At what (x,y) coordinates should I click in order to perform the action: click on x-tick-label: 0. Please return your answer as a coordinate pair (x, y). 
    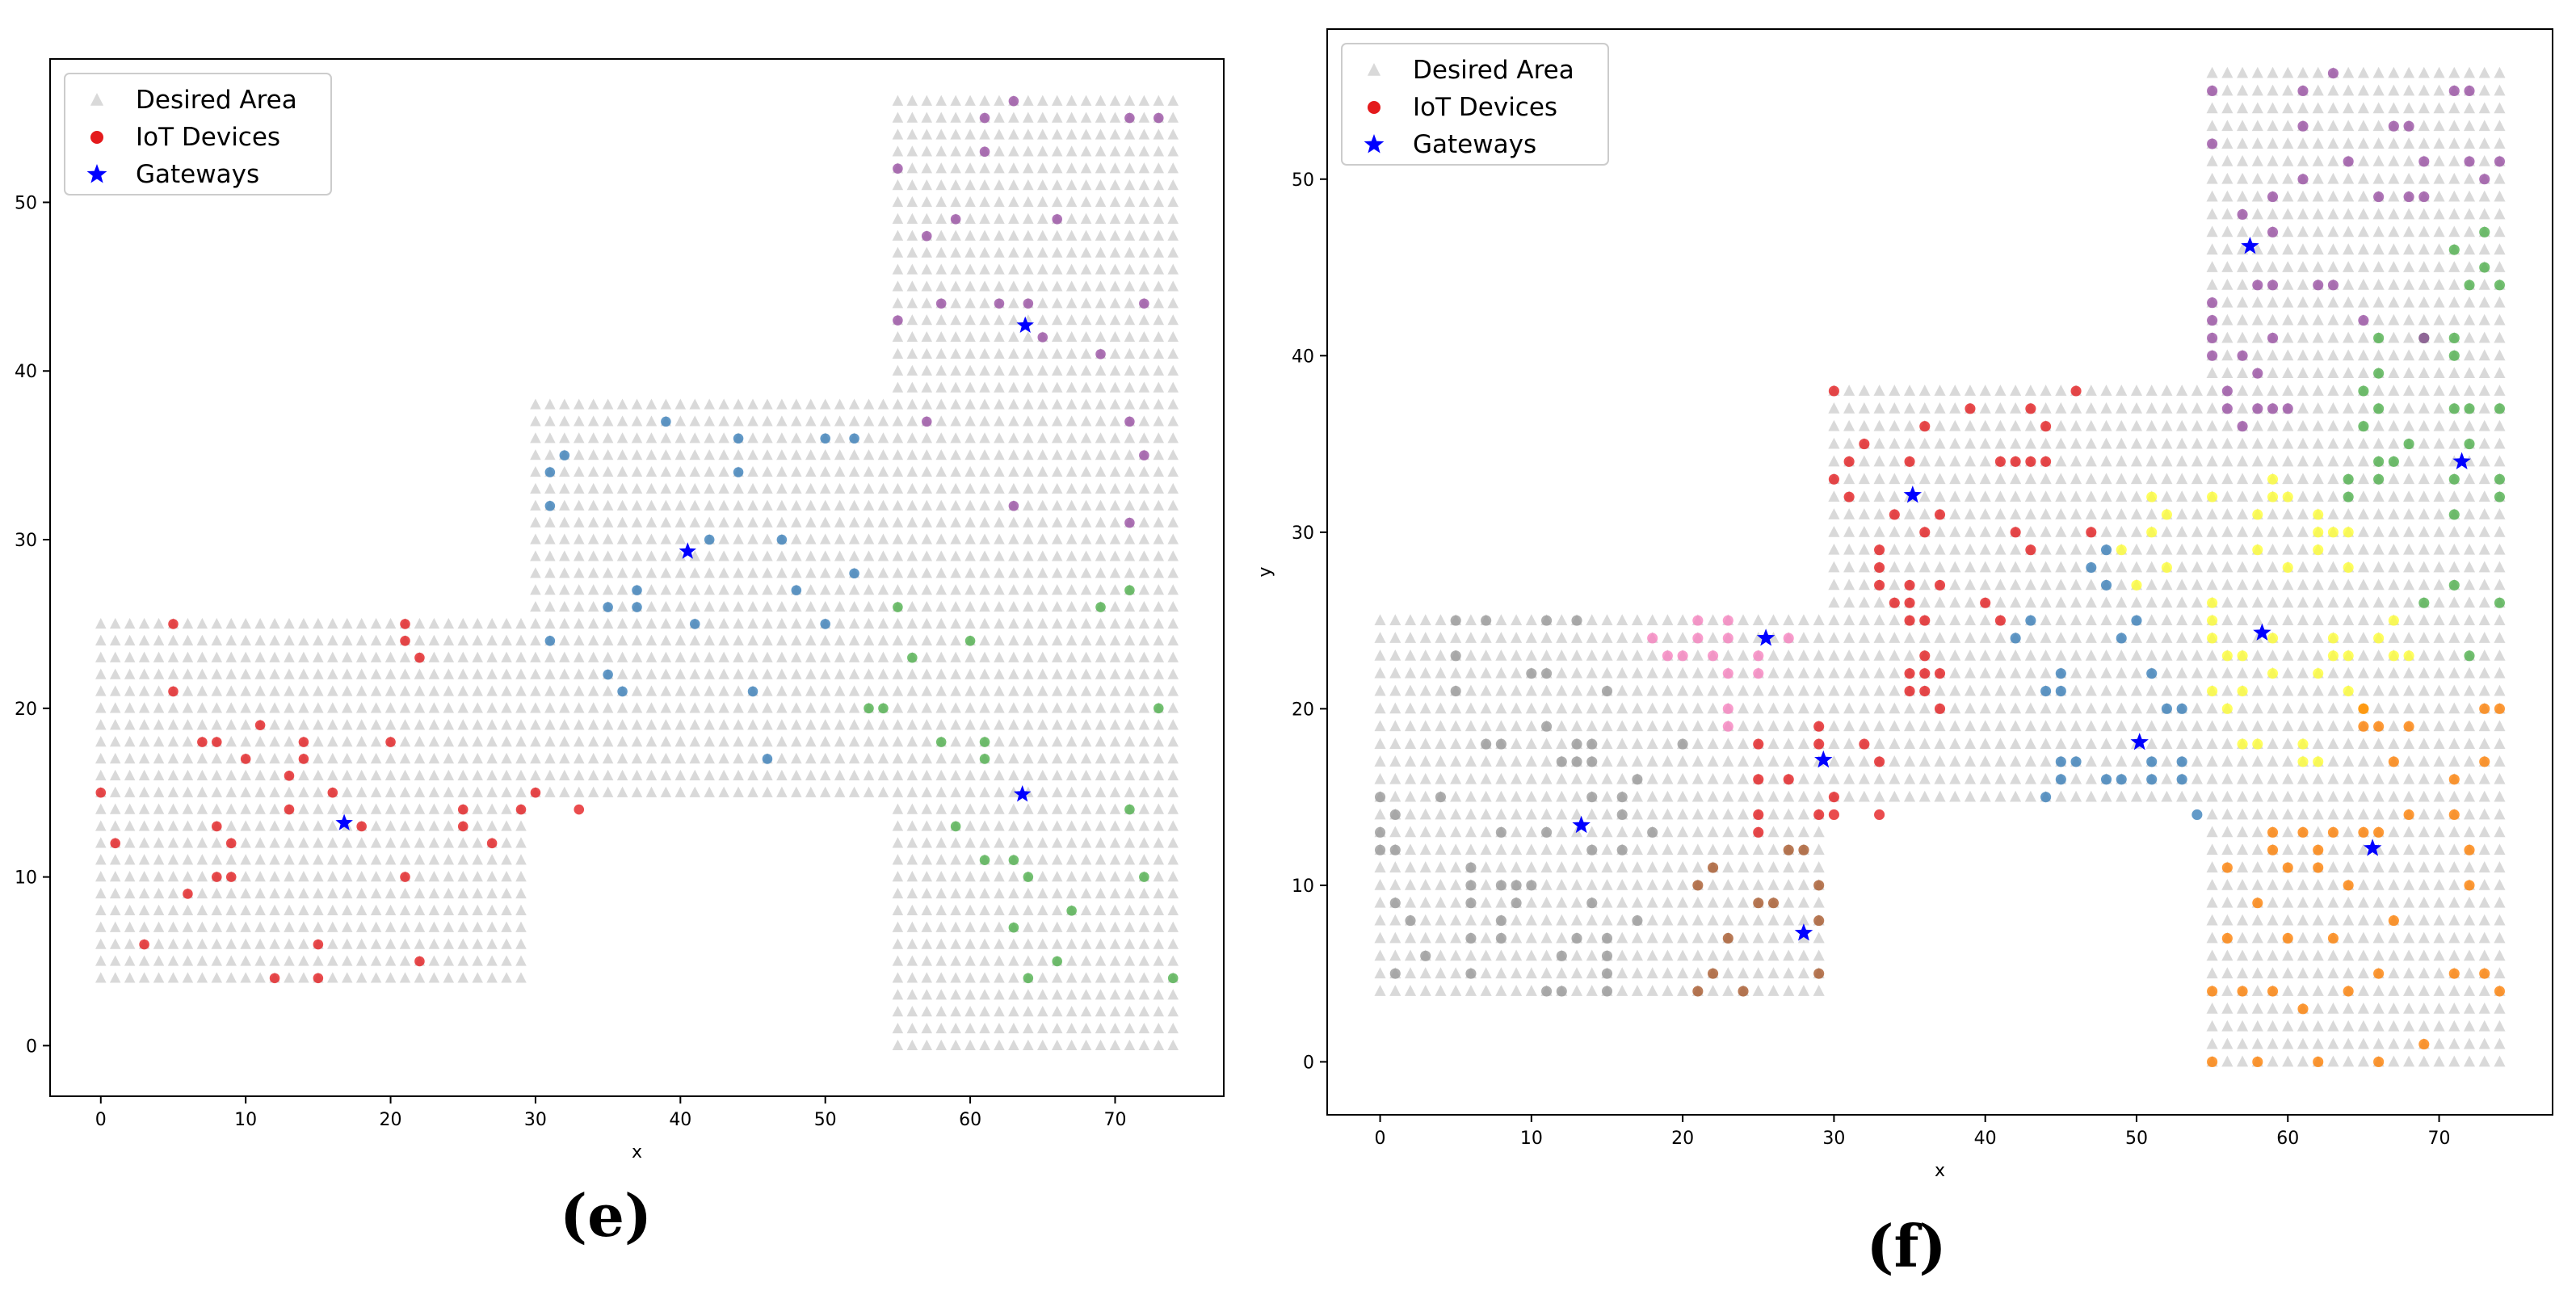
    Looking at the image, I should click on (101, 1120).